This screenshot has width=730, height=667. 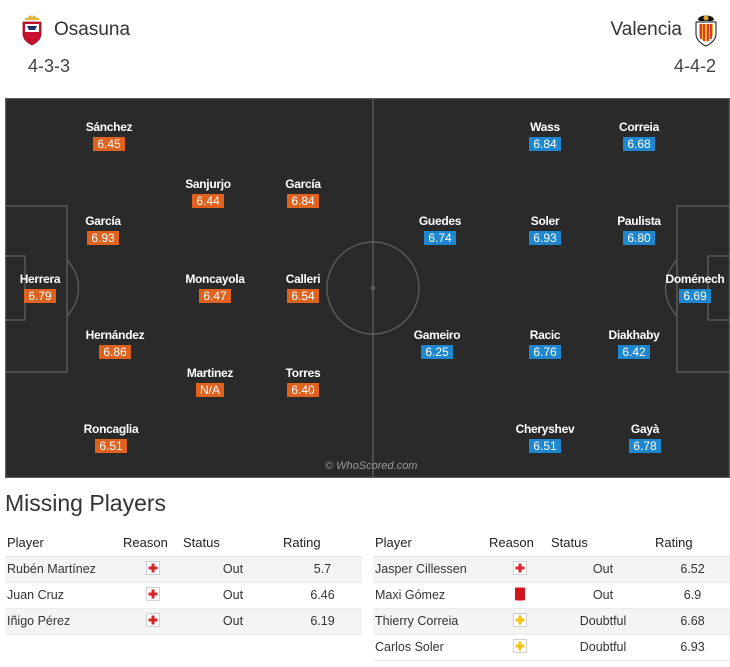 What do you see at coordinates (695, 296) in the screenshot?
I see `player-rating: 6.69` at bounding box center [695, 296].